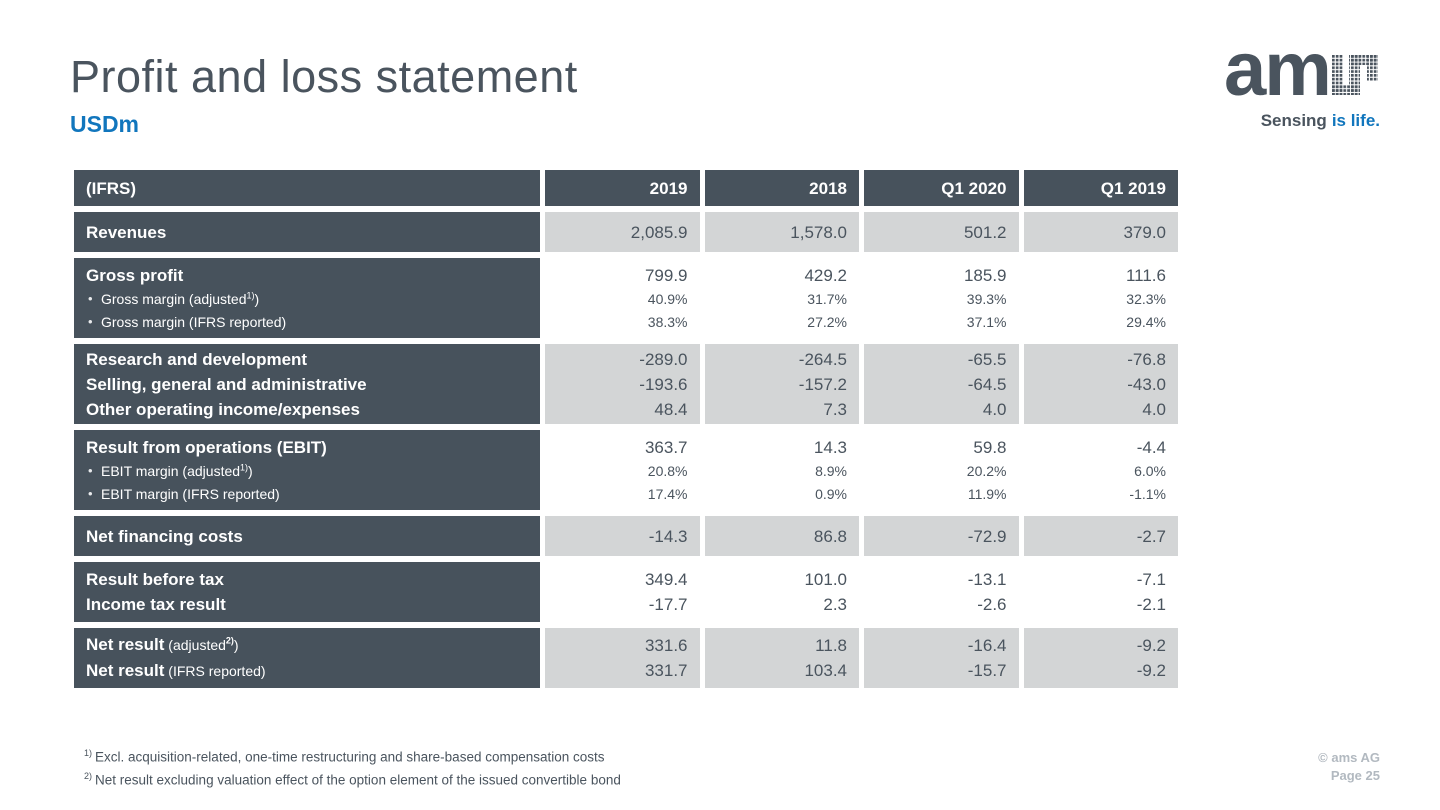 The height and width of the screenshot is (810, 1440). Describe the element at coordinates (195, 645) in the screenshot. I see `label-text: (adjusted` at that location.